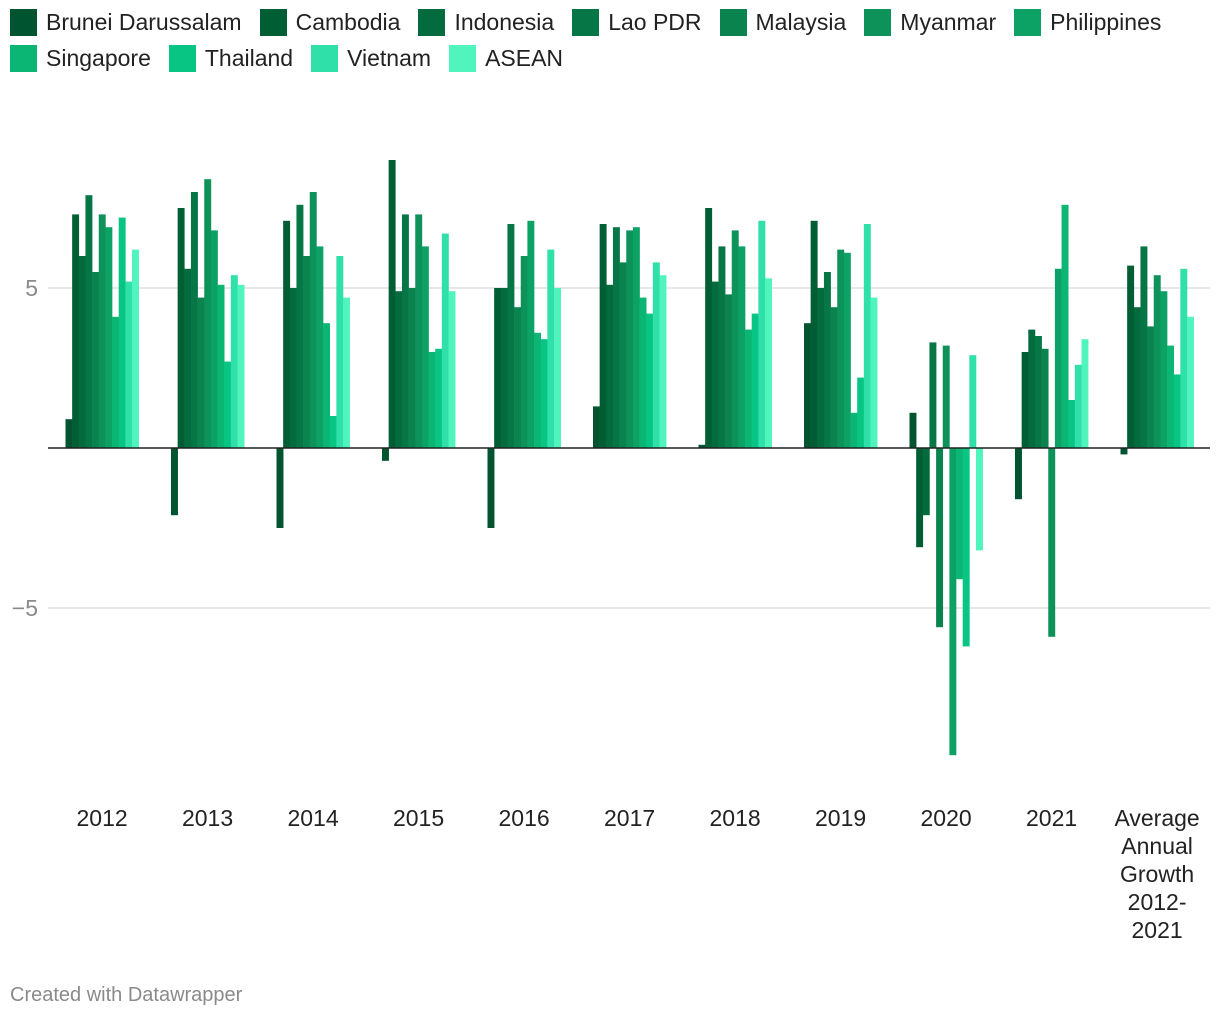  Describe the element at coordinates (498, 368) in the screenshot. I see `bar-cambodia-2016` at that location.